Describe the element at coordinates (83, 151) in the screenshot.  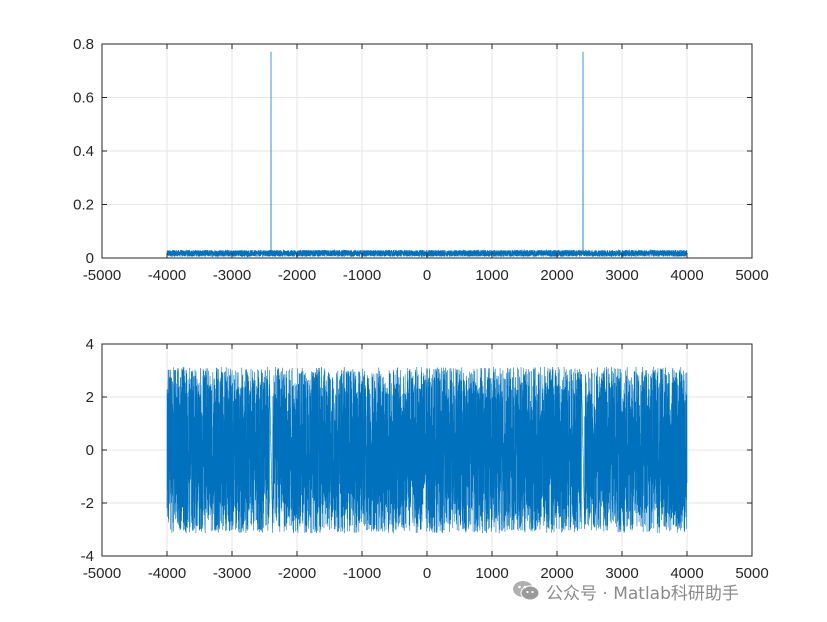
I see `y-tick-label: 0.4` at that location.